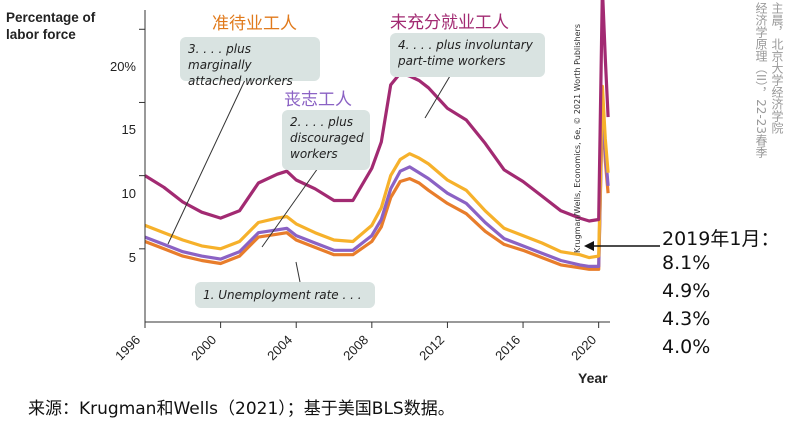 Image resolution: width=791 pixels, height=428 pixels. What do you see at coordinates (777, 68) in the screenshot?
I see `watermark-line1: 主晨，北京大学经济学院` at bounding box center [777, 68].